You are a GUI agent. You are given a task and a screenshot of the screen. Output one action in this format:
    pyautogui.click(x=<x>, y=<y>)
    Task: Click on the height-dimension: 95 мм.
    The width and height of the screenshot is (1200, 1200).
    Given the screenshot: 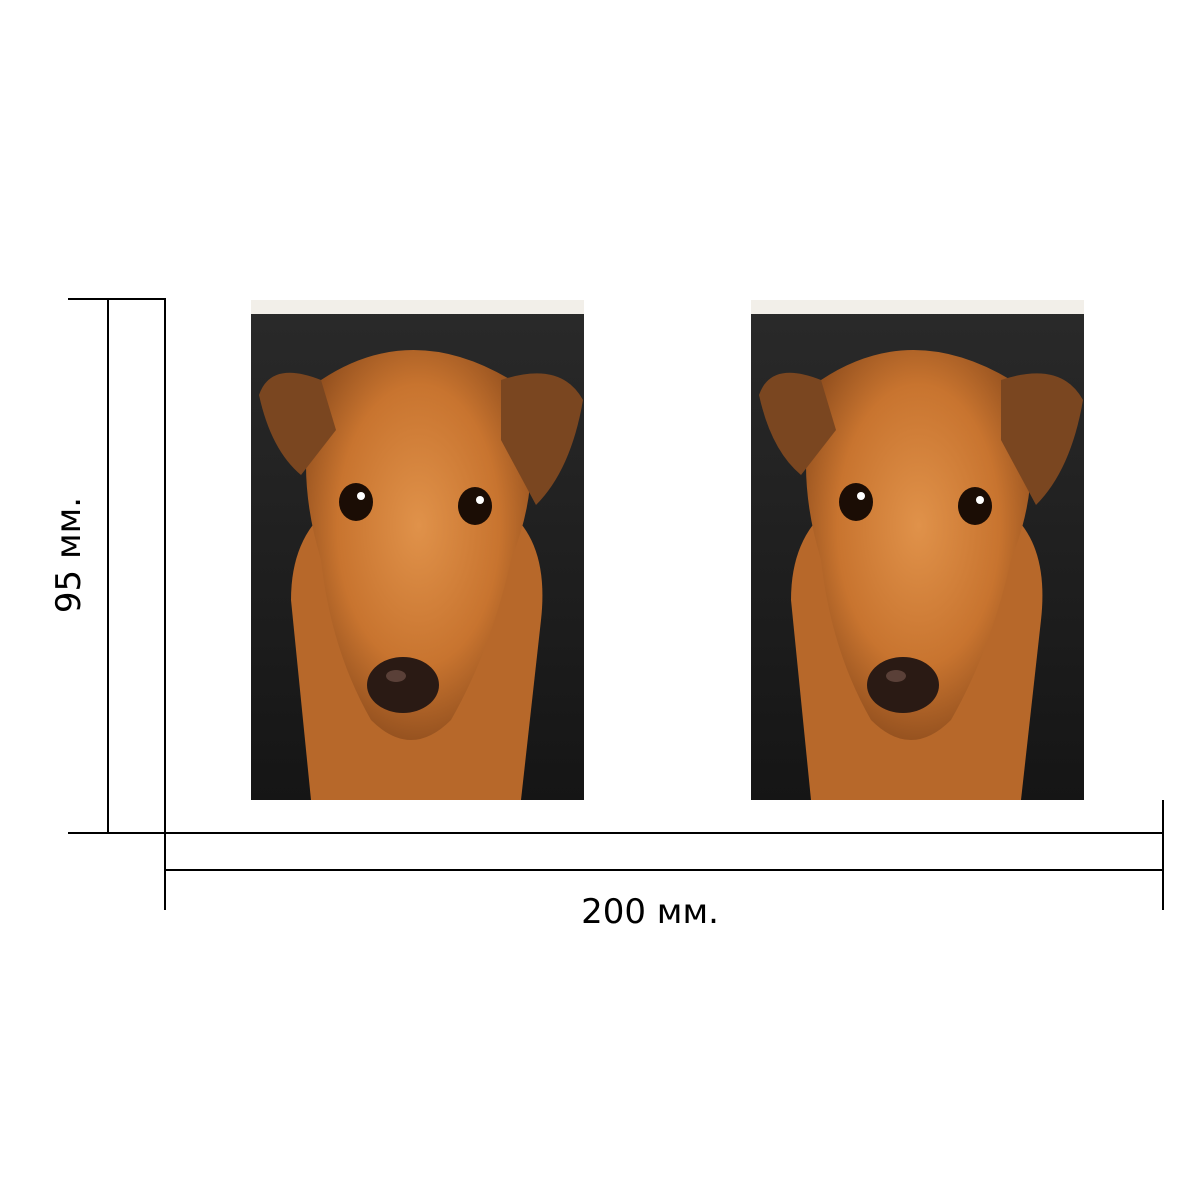 What is the action you would take?
    pyautogui.click(x=107, y=566)
    